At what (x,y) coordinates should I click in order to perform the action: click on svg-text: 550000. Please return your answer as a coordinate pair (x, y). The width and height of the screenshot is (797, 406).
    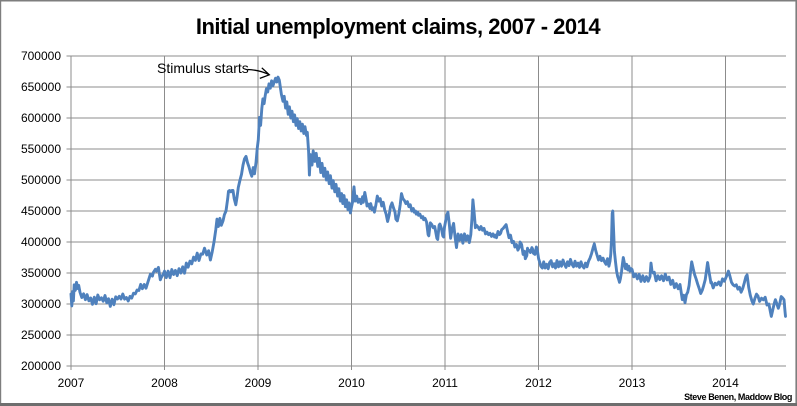
    Looking at the image, I should click on (41, 149).